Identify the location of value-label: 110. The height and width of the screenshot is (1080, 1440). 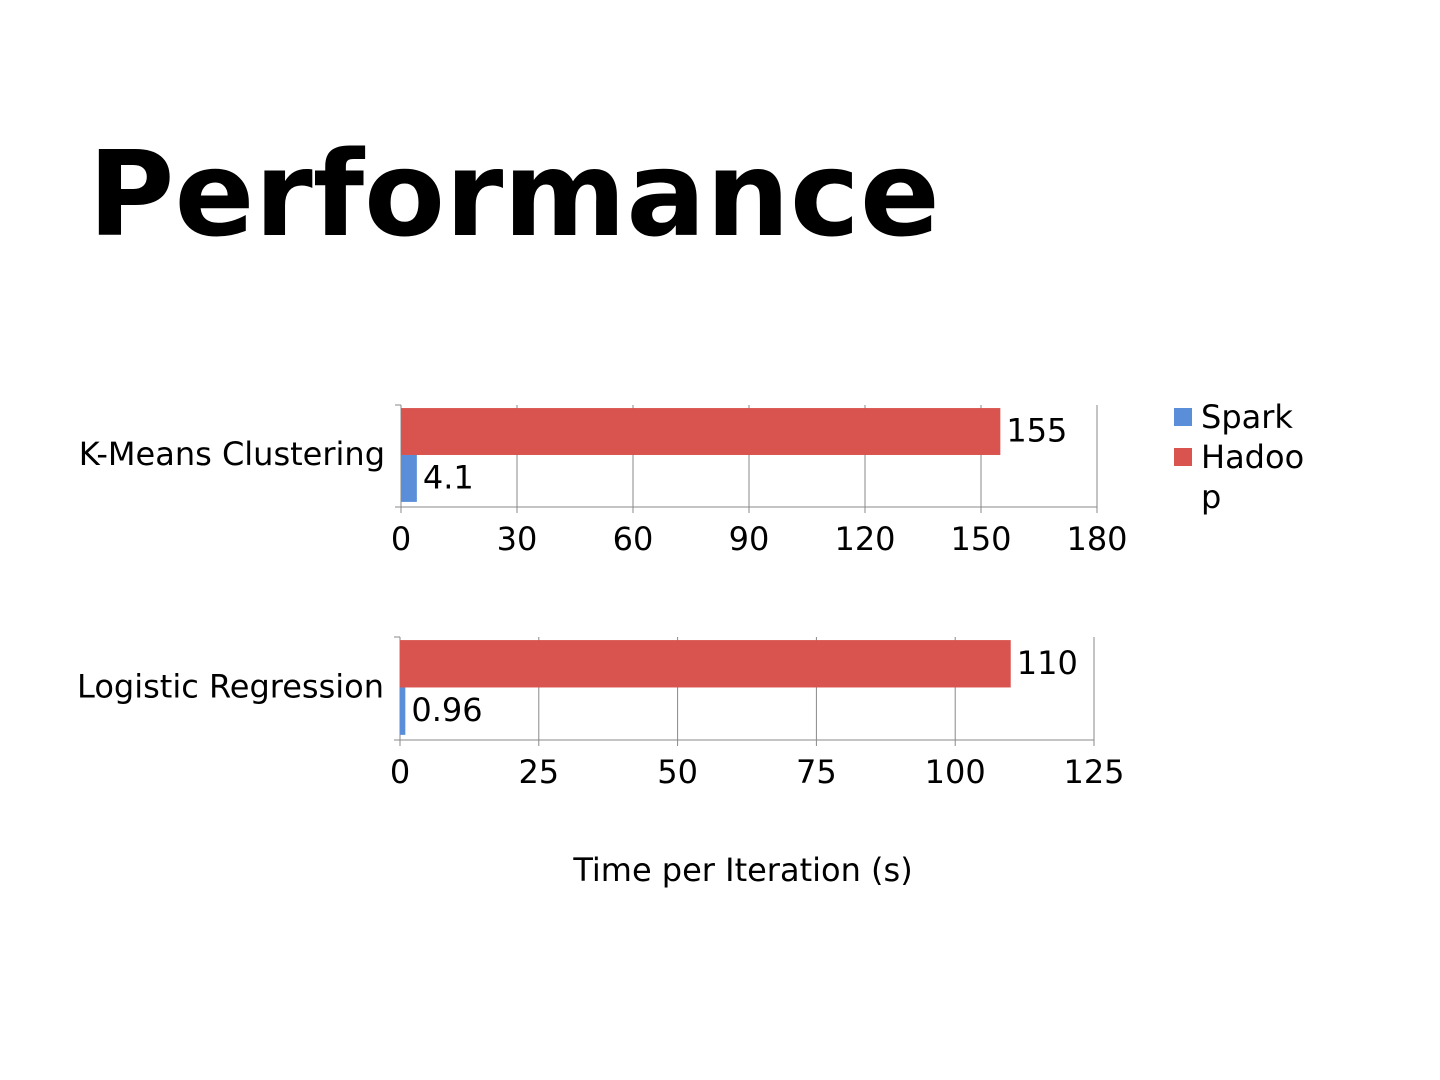
(1047, 663).